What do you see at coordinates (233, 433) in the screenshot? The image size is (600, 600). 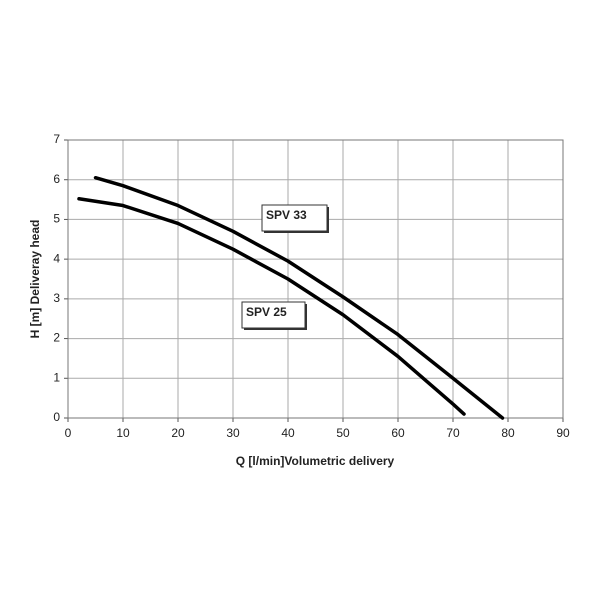 I see `x-tick-label: 30` at bounding box center [233, 433].